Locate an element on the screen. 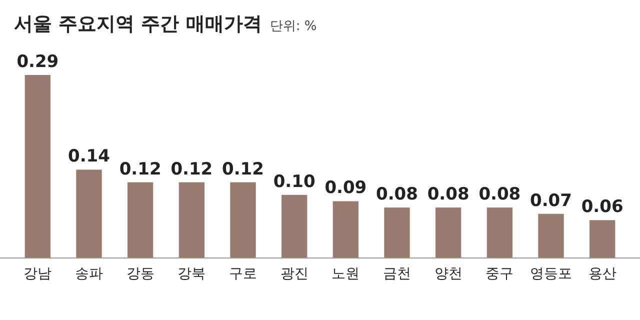  data-label: 0.07 is located at coordinates (551, 200).